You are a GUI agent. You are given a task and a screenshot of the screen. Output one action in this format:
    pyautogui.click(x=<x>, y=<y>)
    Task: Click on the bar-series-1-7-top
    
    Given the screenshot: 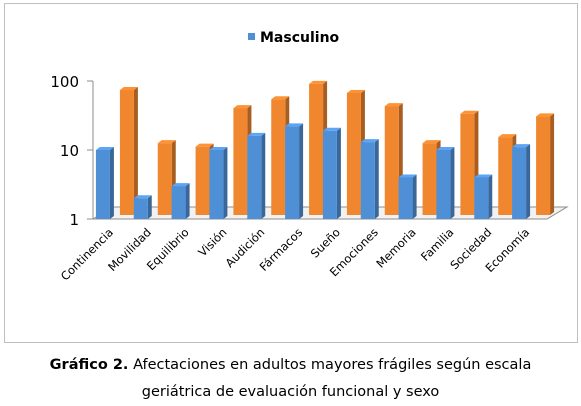 What is the action you would take?
    pyautogui.click(x=369, y=141)
    